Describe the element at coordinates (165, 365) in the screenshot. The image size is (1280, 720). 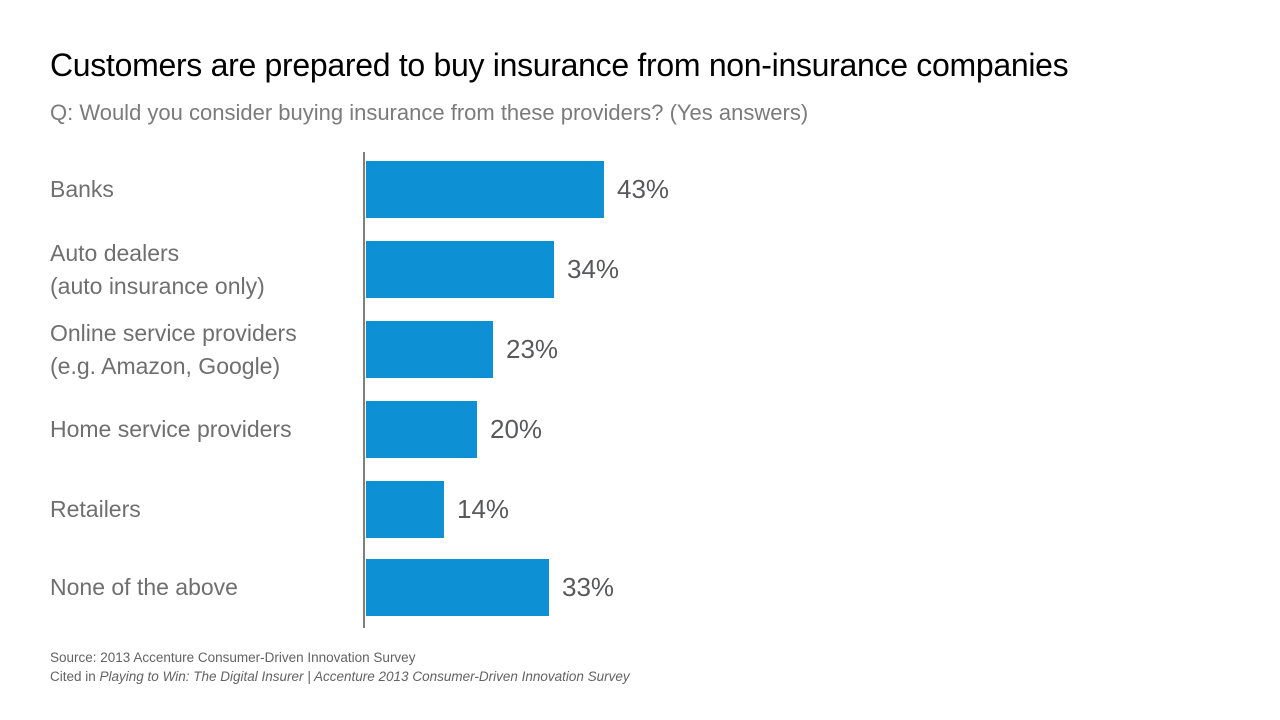
I see `category-label-line: (e.g. Amazon, Google)` at that location.